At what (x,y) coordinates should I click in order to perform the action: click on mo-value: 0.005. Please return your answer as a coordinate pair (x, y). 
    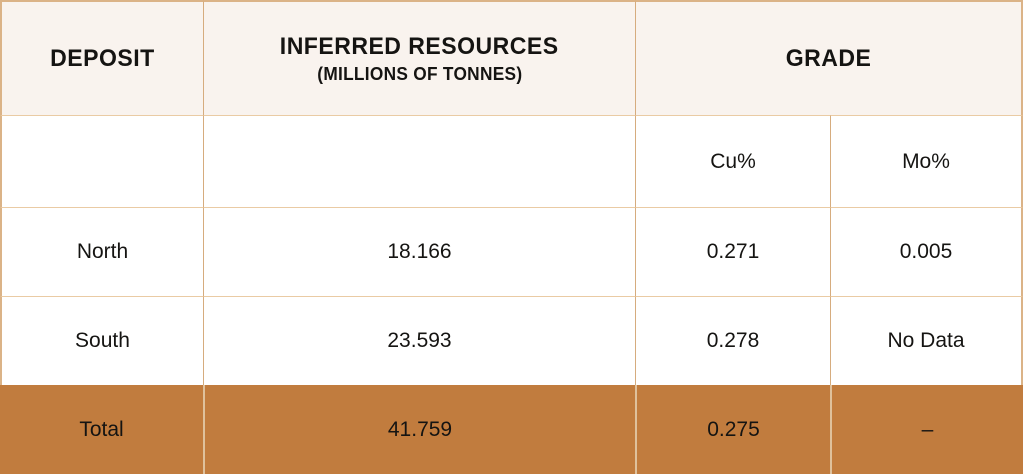
    Looking at the image, I should click on (926, 251).